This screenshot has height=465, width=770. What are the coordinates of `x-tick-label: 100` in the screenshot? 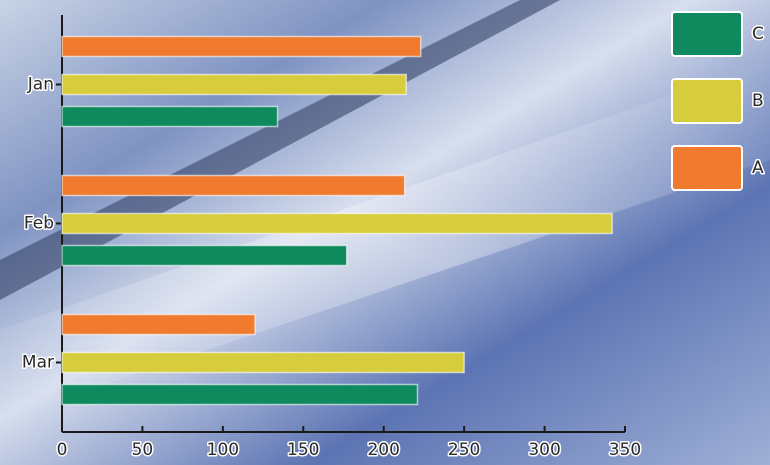 It's located at (223, 450).